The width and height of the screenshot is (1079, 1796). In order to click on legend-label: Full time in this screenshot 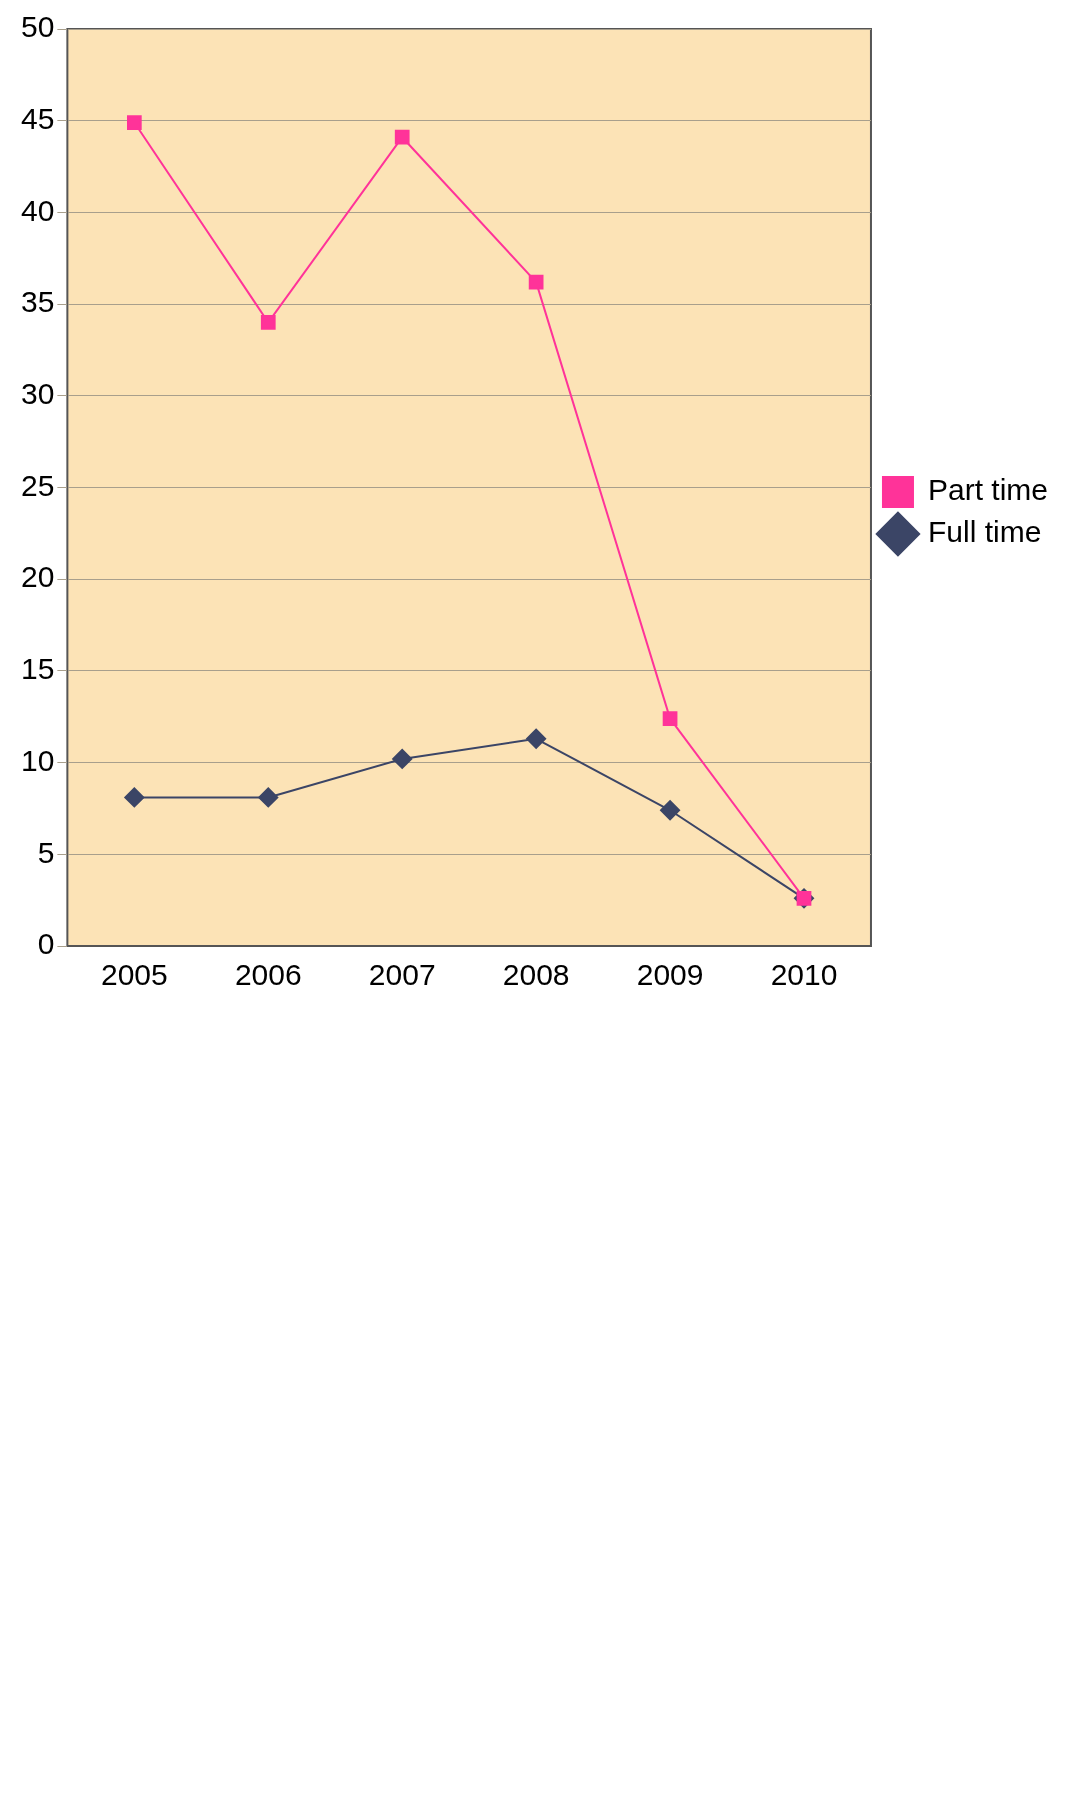, I will do `click(984, 532)`.